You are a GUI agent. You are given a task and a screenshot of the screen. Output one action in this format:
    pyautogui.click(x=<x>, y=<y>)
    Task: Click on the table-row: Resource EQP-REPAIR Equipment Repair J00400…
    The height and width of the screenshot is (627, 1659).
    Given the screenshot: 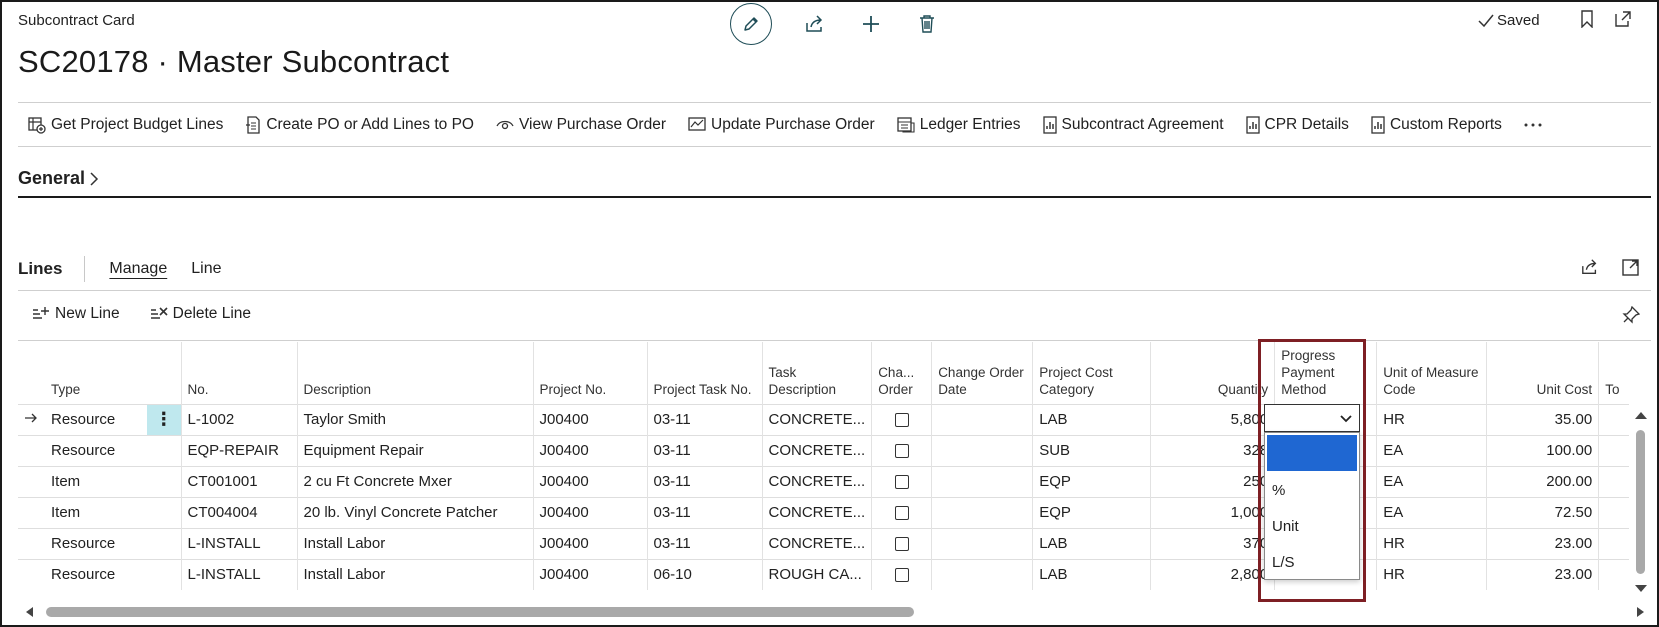 What is the action you would take?
    pyautogui.click(x=823, y=450)
    